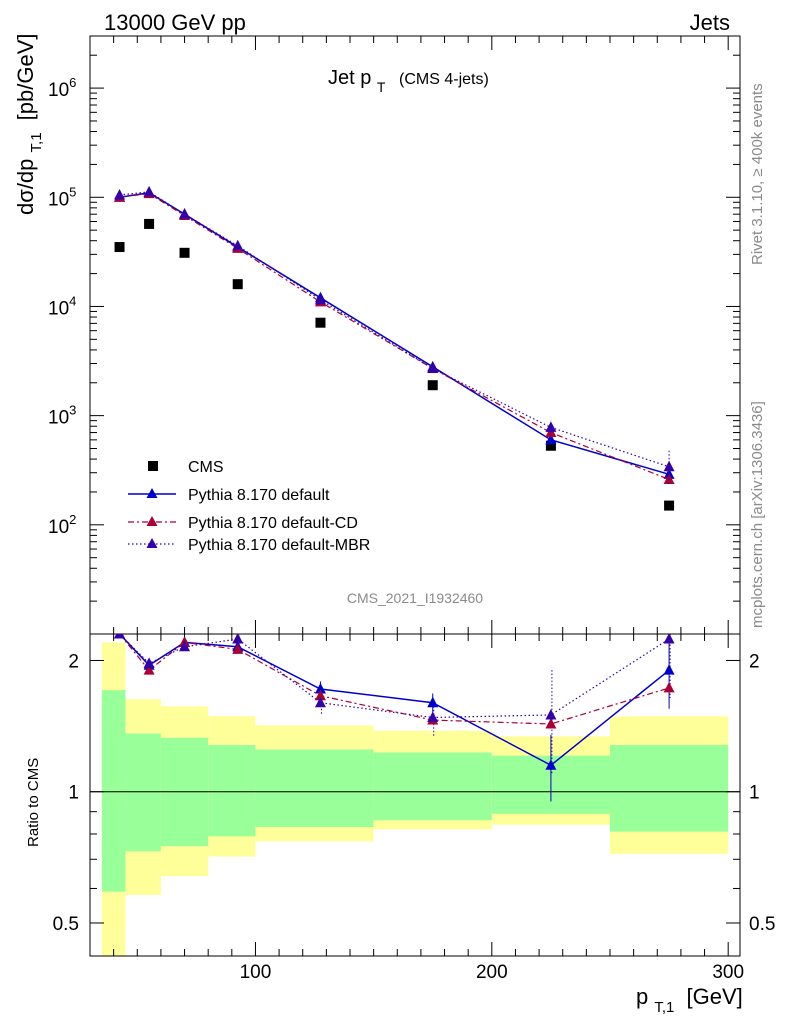 This screenshot has width=786, height=1024. What do you see at coordinates (25, 76) in the screenshot?
I see `y-axis-label-unit: [pb/GeV]` at bounding box center [25, 76].